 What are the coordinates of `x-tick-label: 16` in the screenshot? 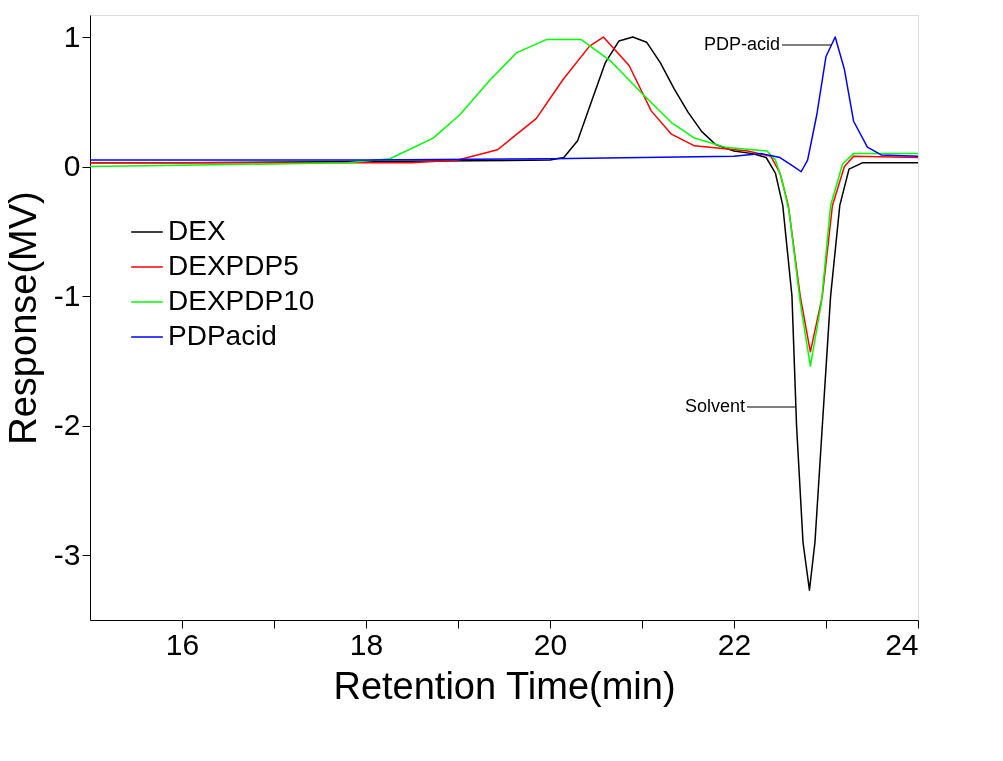 It's located at (182, 644).